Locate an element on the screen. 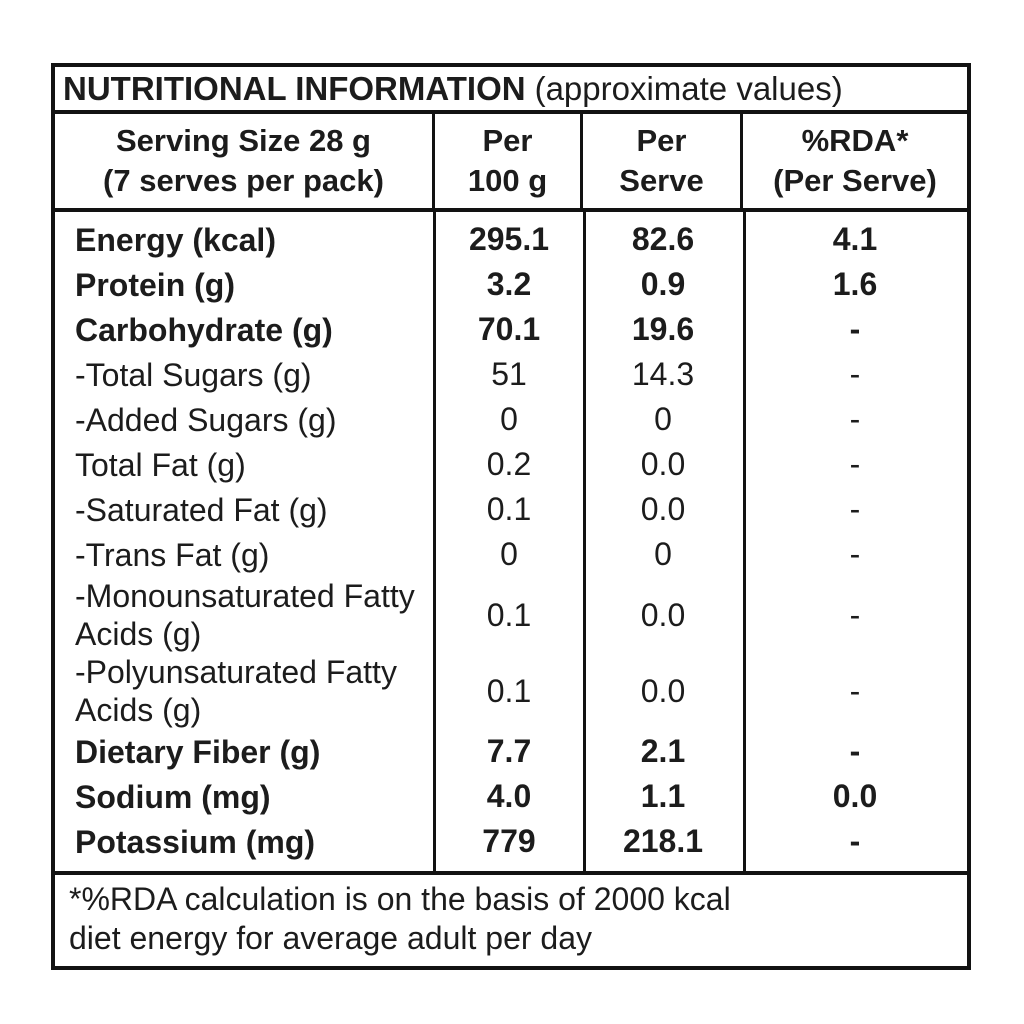 The width and height of the screenshot is (1024, 1024). table-row-protein: Protein (g) 3.2 0.9 1.6 is located at coordinates (511, 284).